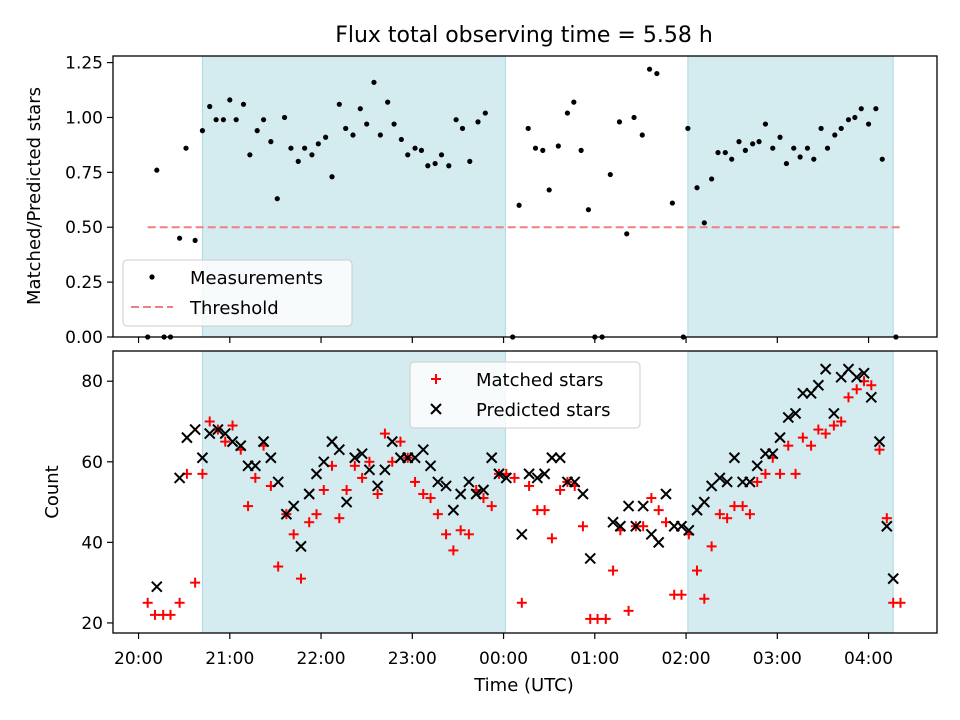  I want to click on x-tick-label: 03:00, so click(777, 659).